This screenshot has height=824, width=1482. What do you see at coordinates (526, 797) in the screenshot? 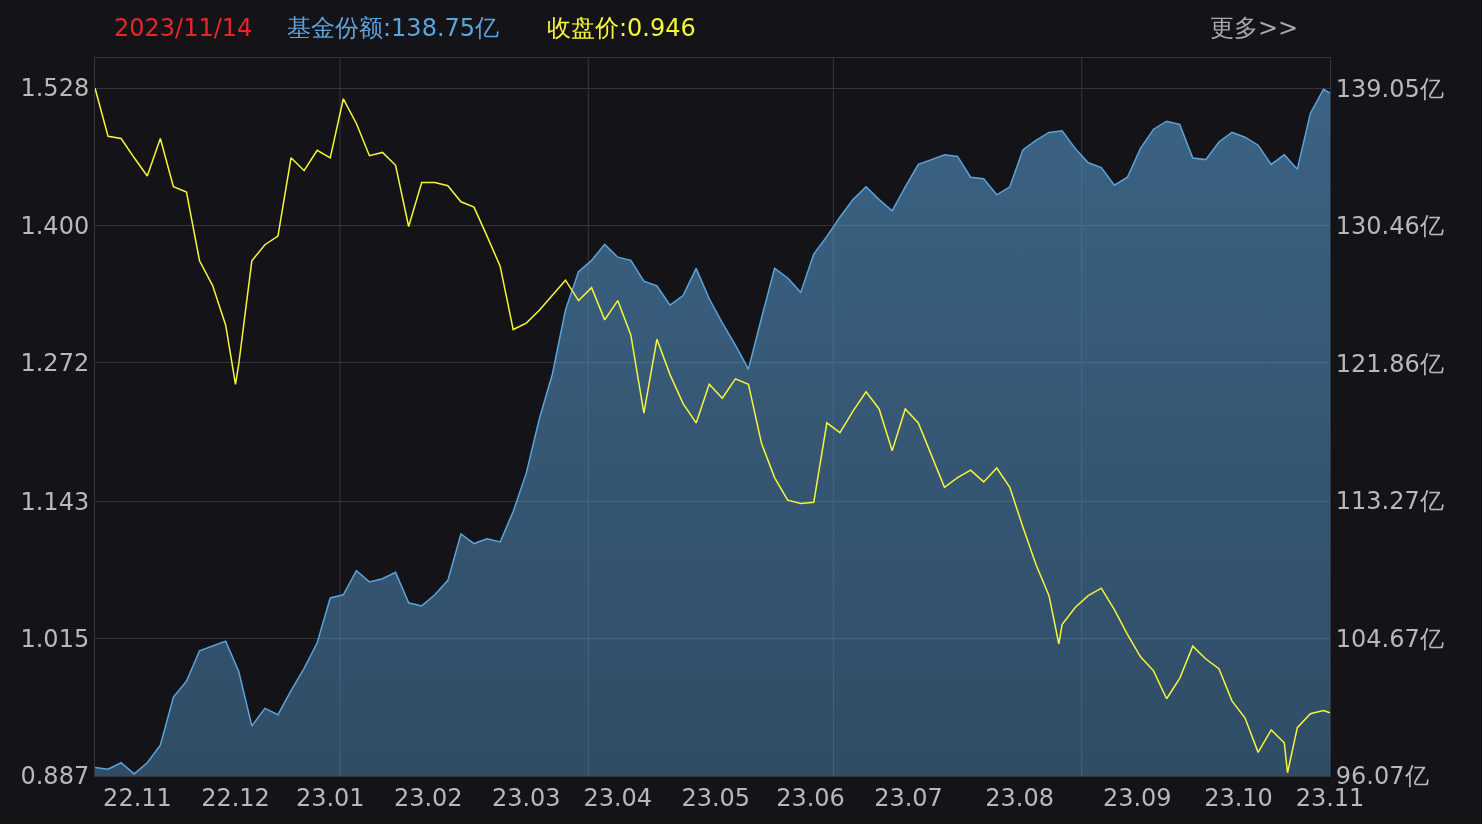
I see `x-tick-label: 23.03` at bounding box center [526, 797].